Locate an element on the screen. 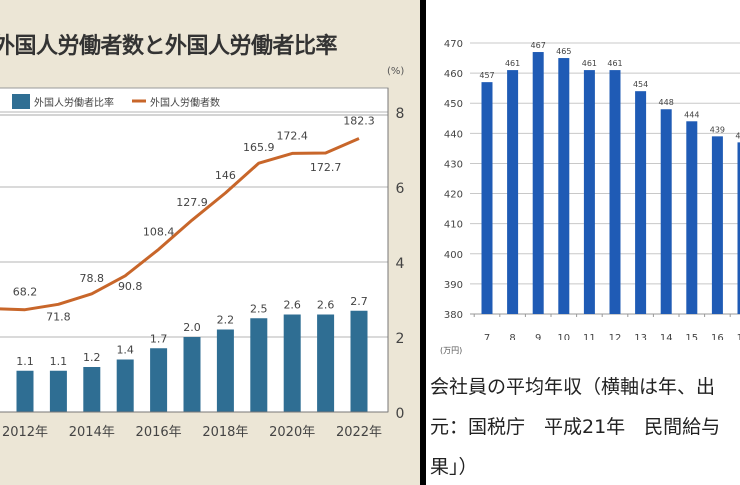  bar-data-label: 2.0 is located at coordinates (192, 327).